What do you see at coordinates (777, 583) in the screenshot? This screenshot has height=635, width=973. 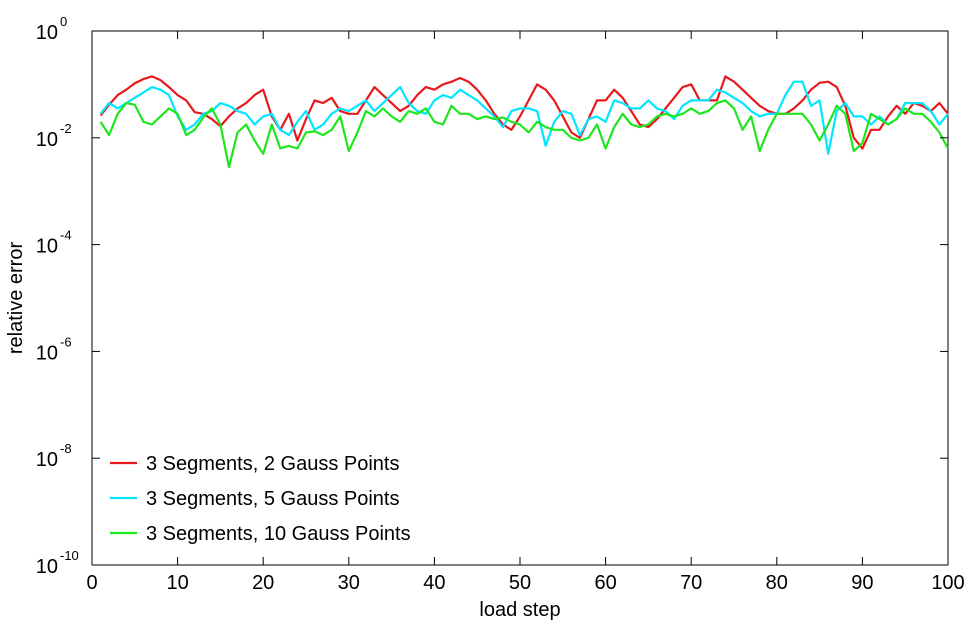 I see `x-tick-label: 80` at bounding box center [777, 583].